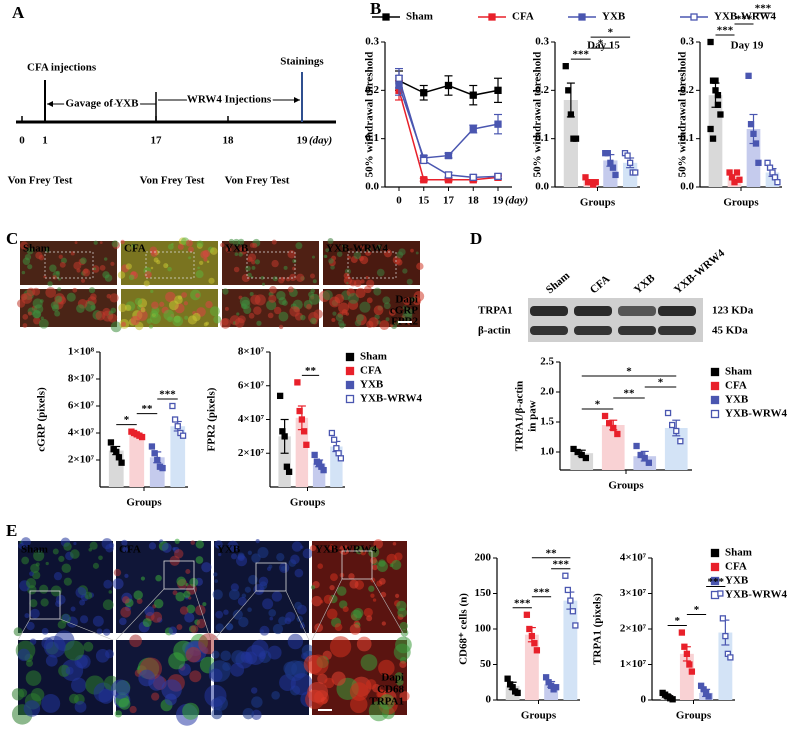 The image size is (800, 735). What do you see at coordinates (372, 385) in the screenshot?
I see `legend-label: YXB` at bounding box center [372, 385].